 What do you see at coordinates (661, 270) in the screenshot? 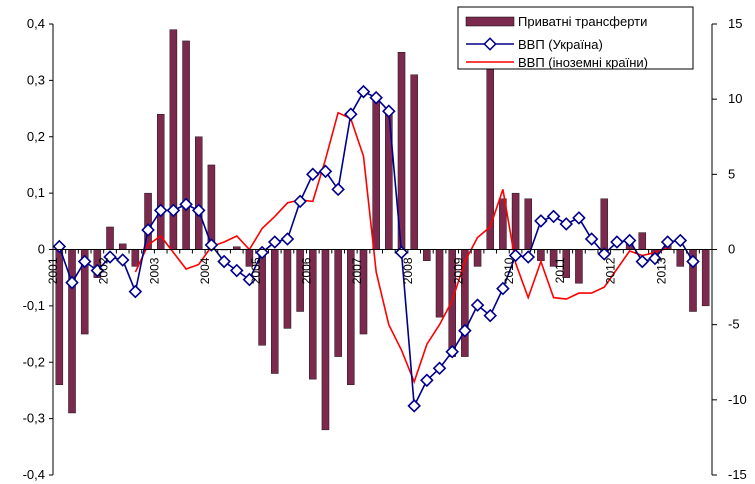
I see `year-label: 2013` at bounding box center [661, 270].